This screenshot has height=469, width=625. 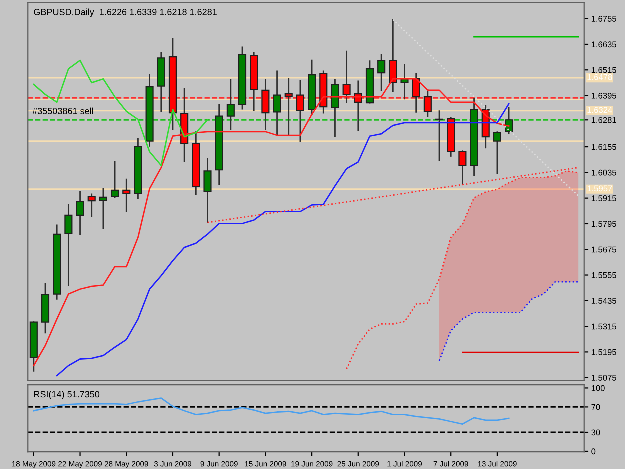 I want to click on y-tick-label: 1.6281, so click(x=604, y=120).